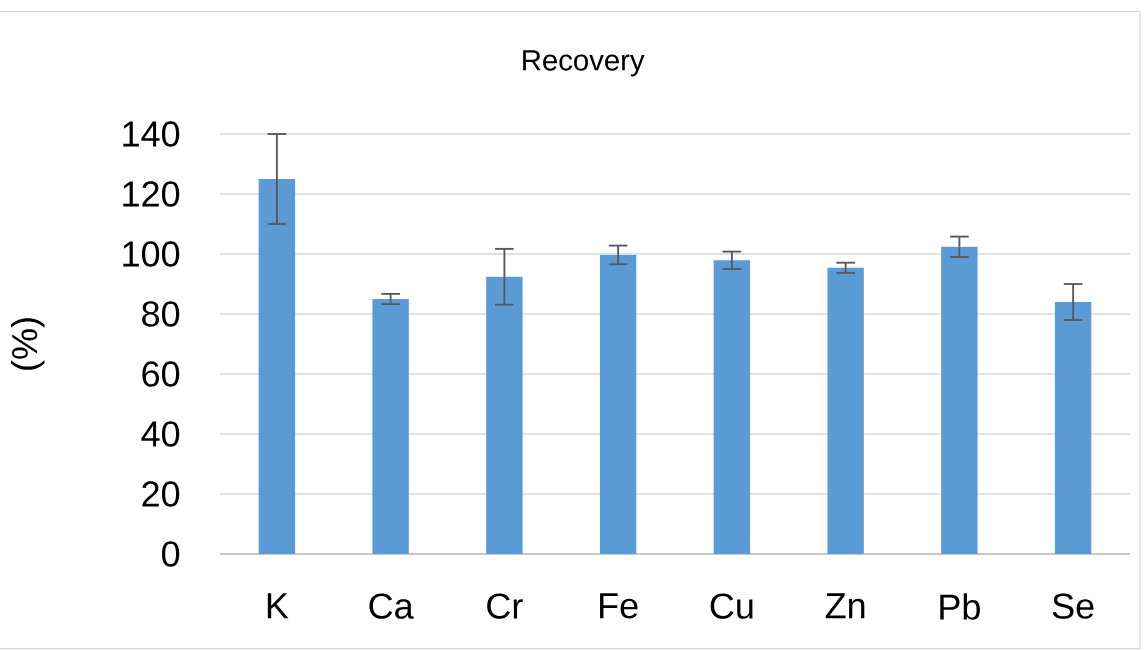 This screenshot has width=1144, height=650. What do you see at coordinates (960, 606) in the screenshot?
I see `x-tick-label: Pb` at bounding box center [960, 606].